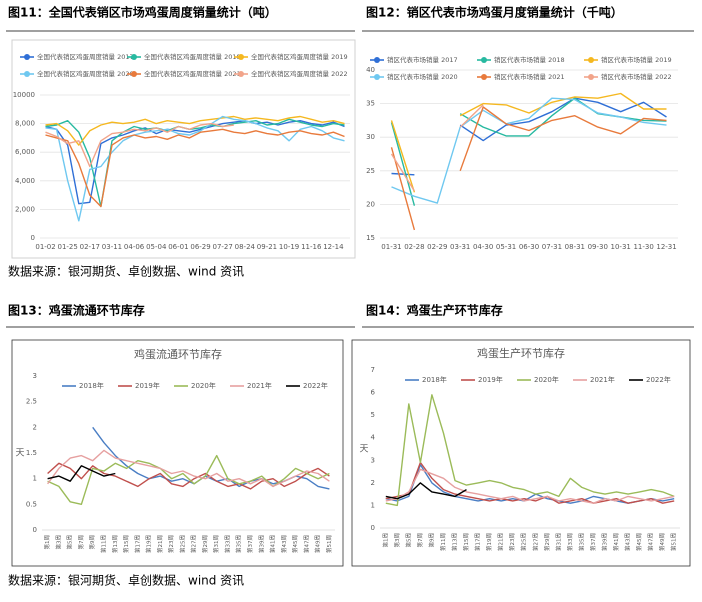  Describe the element at coordinates (460, 247) in the screenshot. I see `x-tick-label: 03-31` at that location.